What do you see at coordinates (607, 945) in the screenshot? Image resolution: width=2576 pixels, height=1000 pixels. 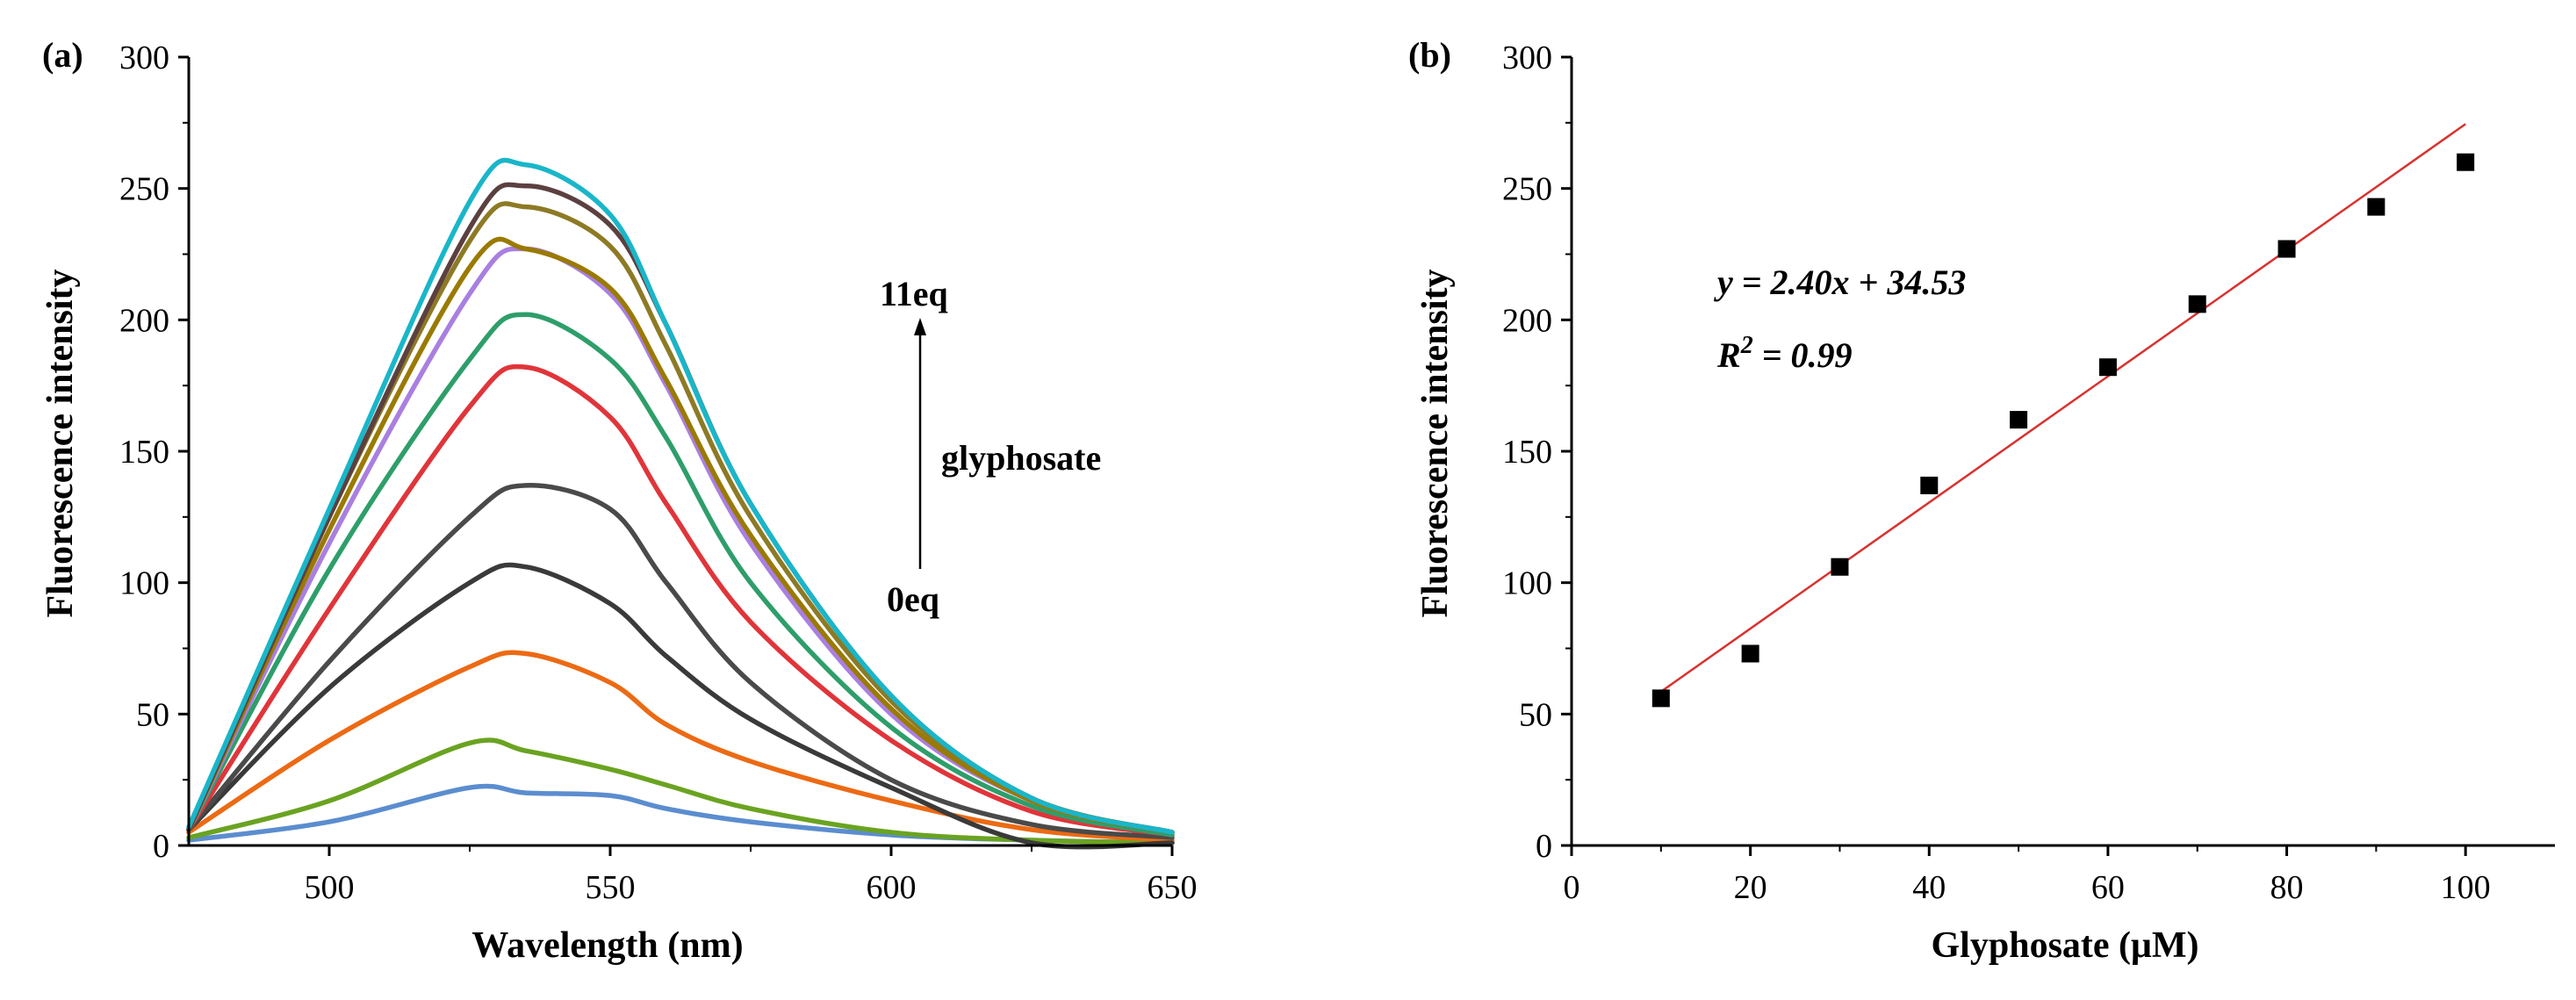 I see `panel-a-x-axis-title: Wavelength (nm)` at bounding box center [607, 945].